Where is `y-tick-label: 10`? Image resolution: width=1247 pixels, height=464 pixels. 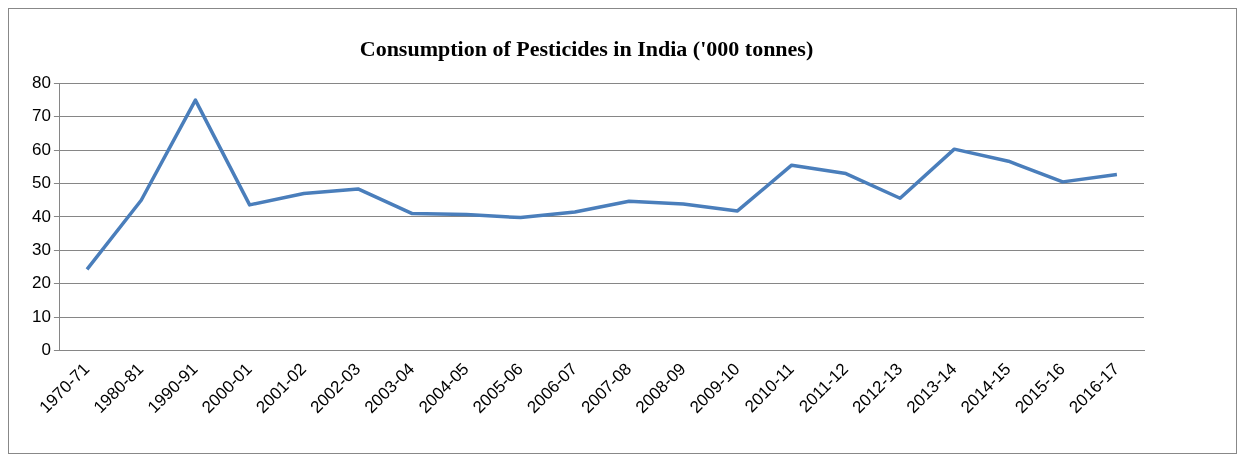 y-tick-label: 10 is located at coordinates (41, 316).